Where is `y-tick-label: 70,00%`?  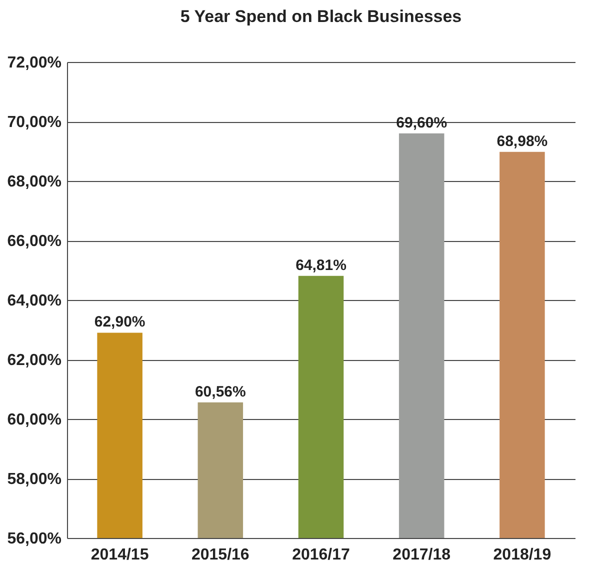
y-tick-label: 70,00% is located at coordinates (34, 122).